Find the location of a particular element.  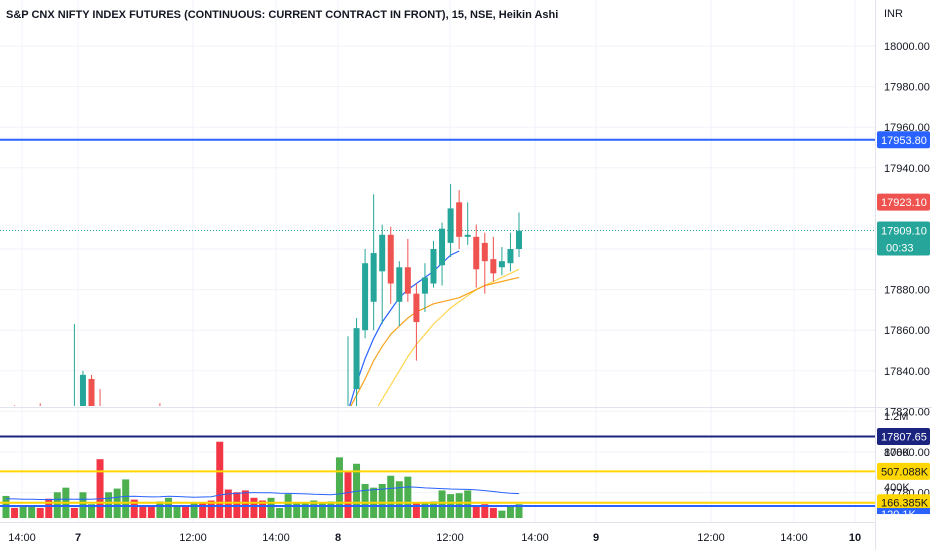

volume-level-badge-upper: 507.088K is located at coordinates (905, 472).